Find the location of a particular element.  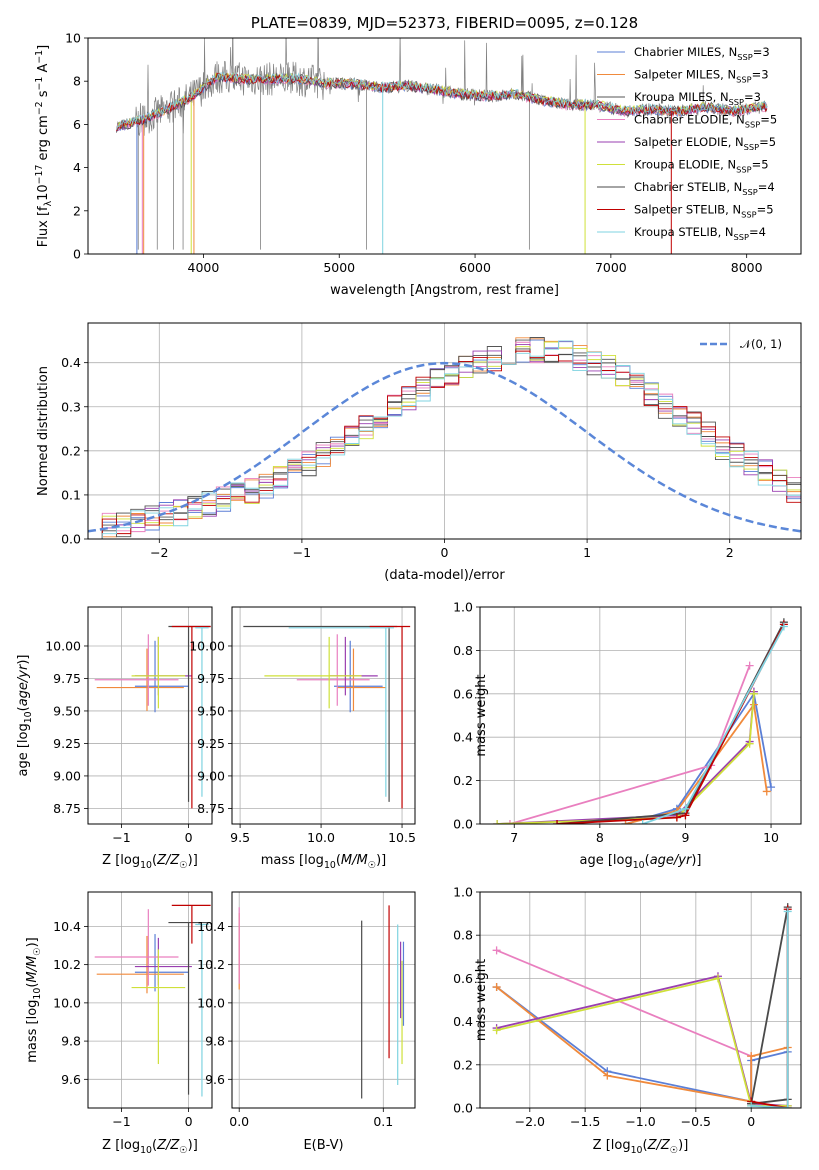

x-axis-label: (data-model)/error is located at coordinates (444, 575).